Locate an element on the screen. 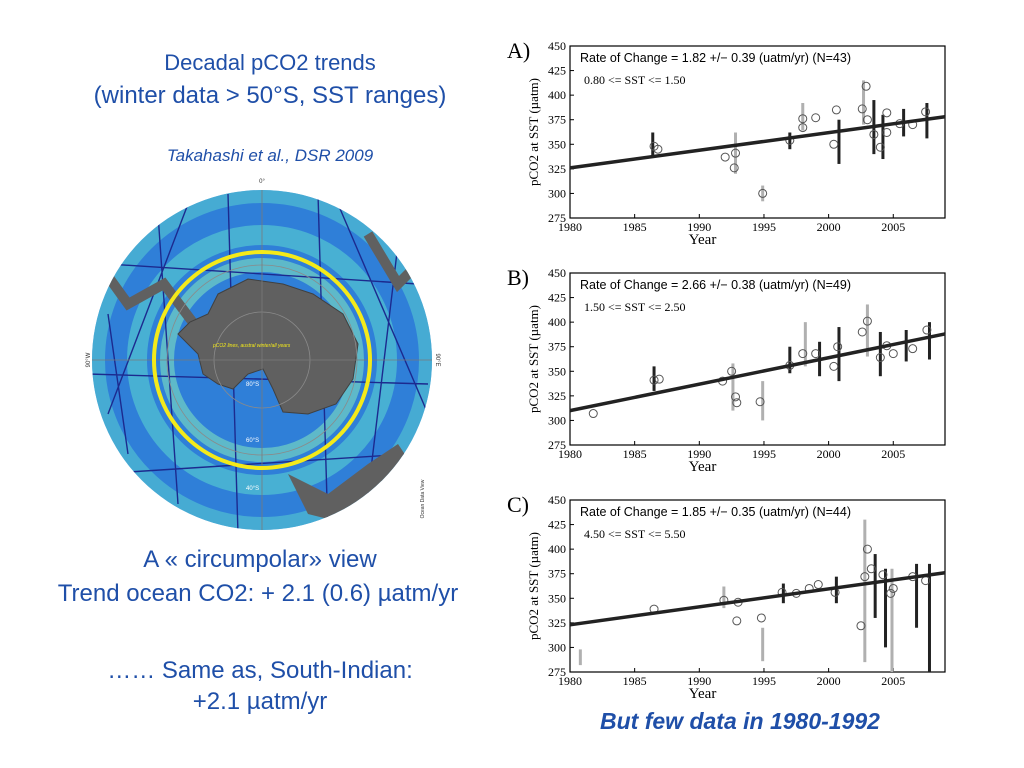 The width and height of the screenshot is (1024, 768). map-label-top: 0° is located at coordinates (262, 182).